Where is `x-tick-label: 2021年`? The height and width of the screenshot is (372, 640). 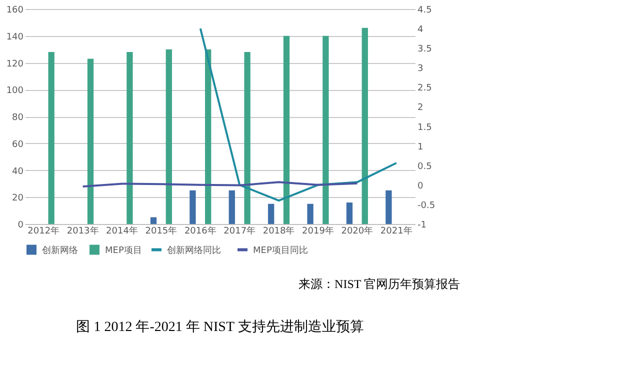
x-tick-label: 2021年 is located at coordinates (396, 231).